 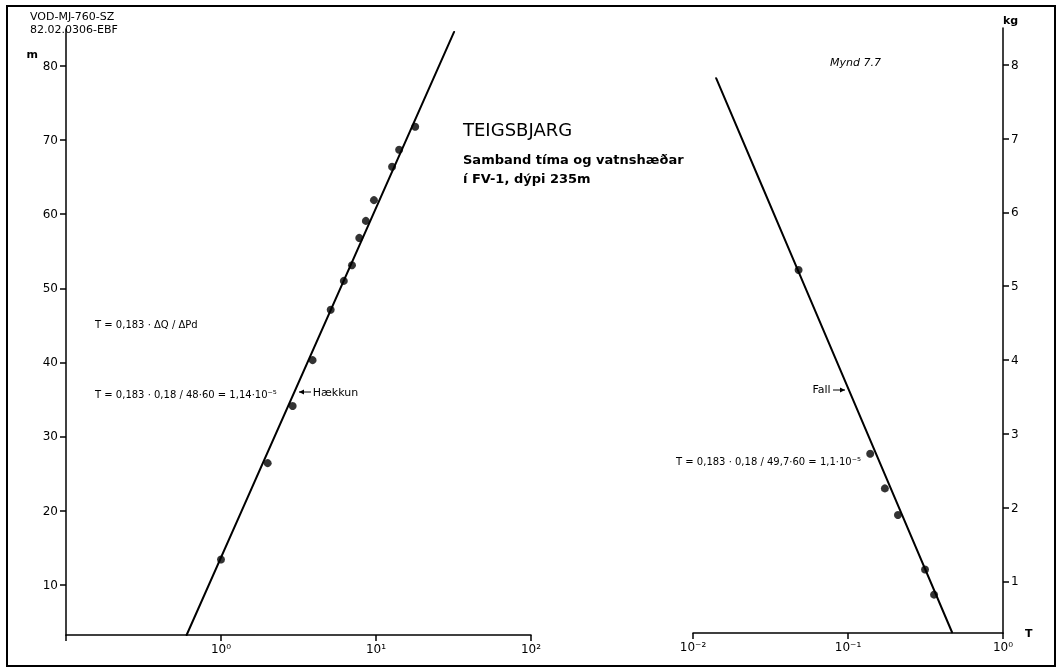 What do you see at coordinates (74, 23) in the screenshot?
I see `annotation: VOD-MJ-760-SZ 82.02.0306-EBF` at bounding box center [74, 23].